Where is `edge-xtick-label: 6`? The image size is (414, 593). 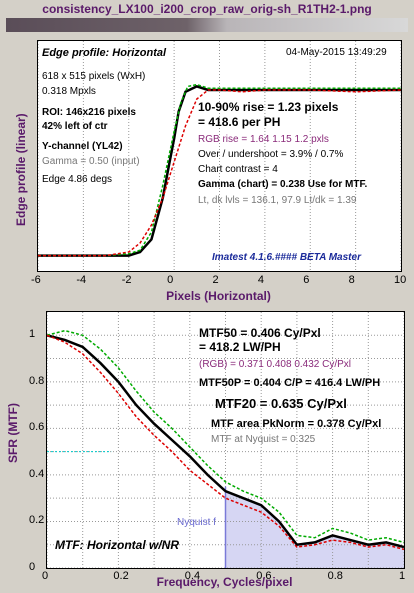
edge-xtick-label: 6 is located at coordinates (306, 280).